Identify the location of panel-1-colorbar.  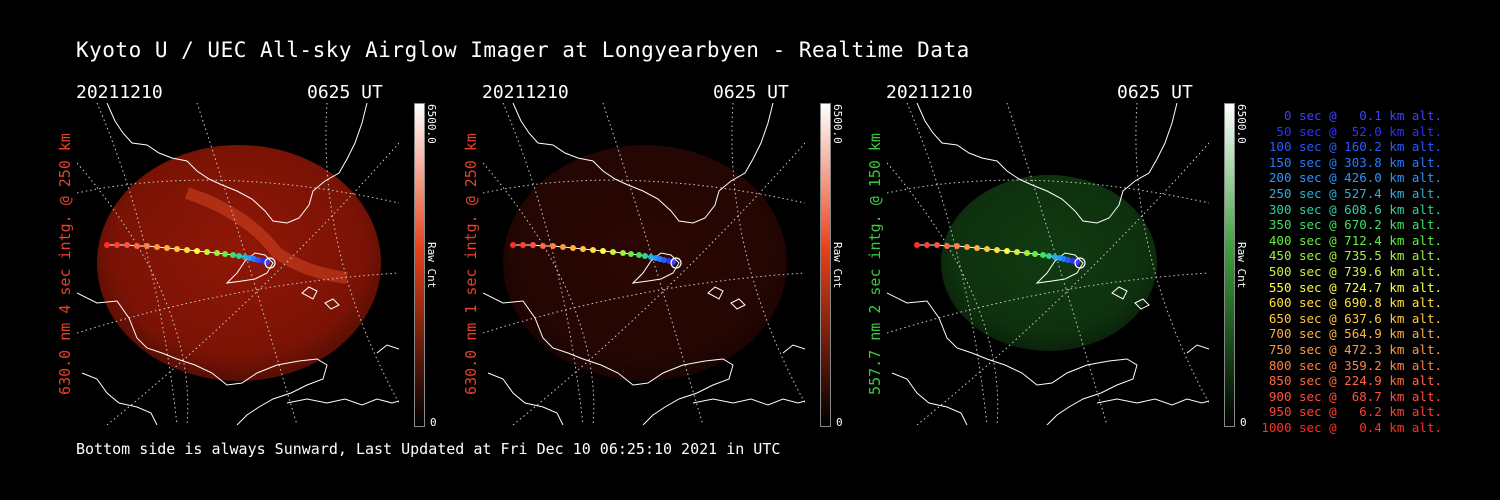
(419, 265).